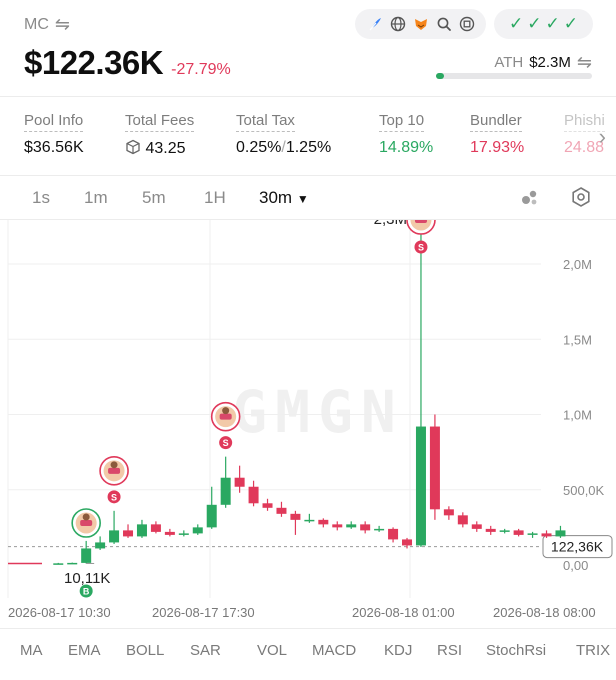 Image resolution: width=616 pixels, height=680 pixels. I want to click on globe-icon, so click(398, 24).